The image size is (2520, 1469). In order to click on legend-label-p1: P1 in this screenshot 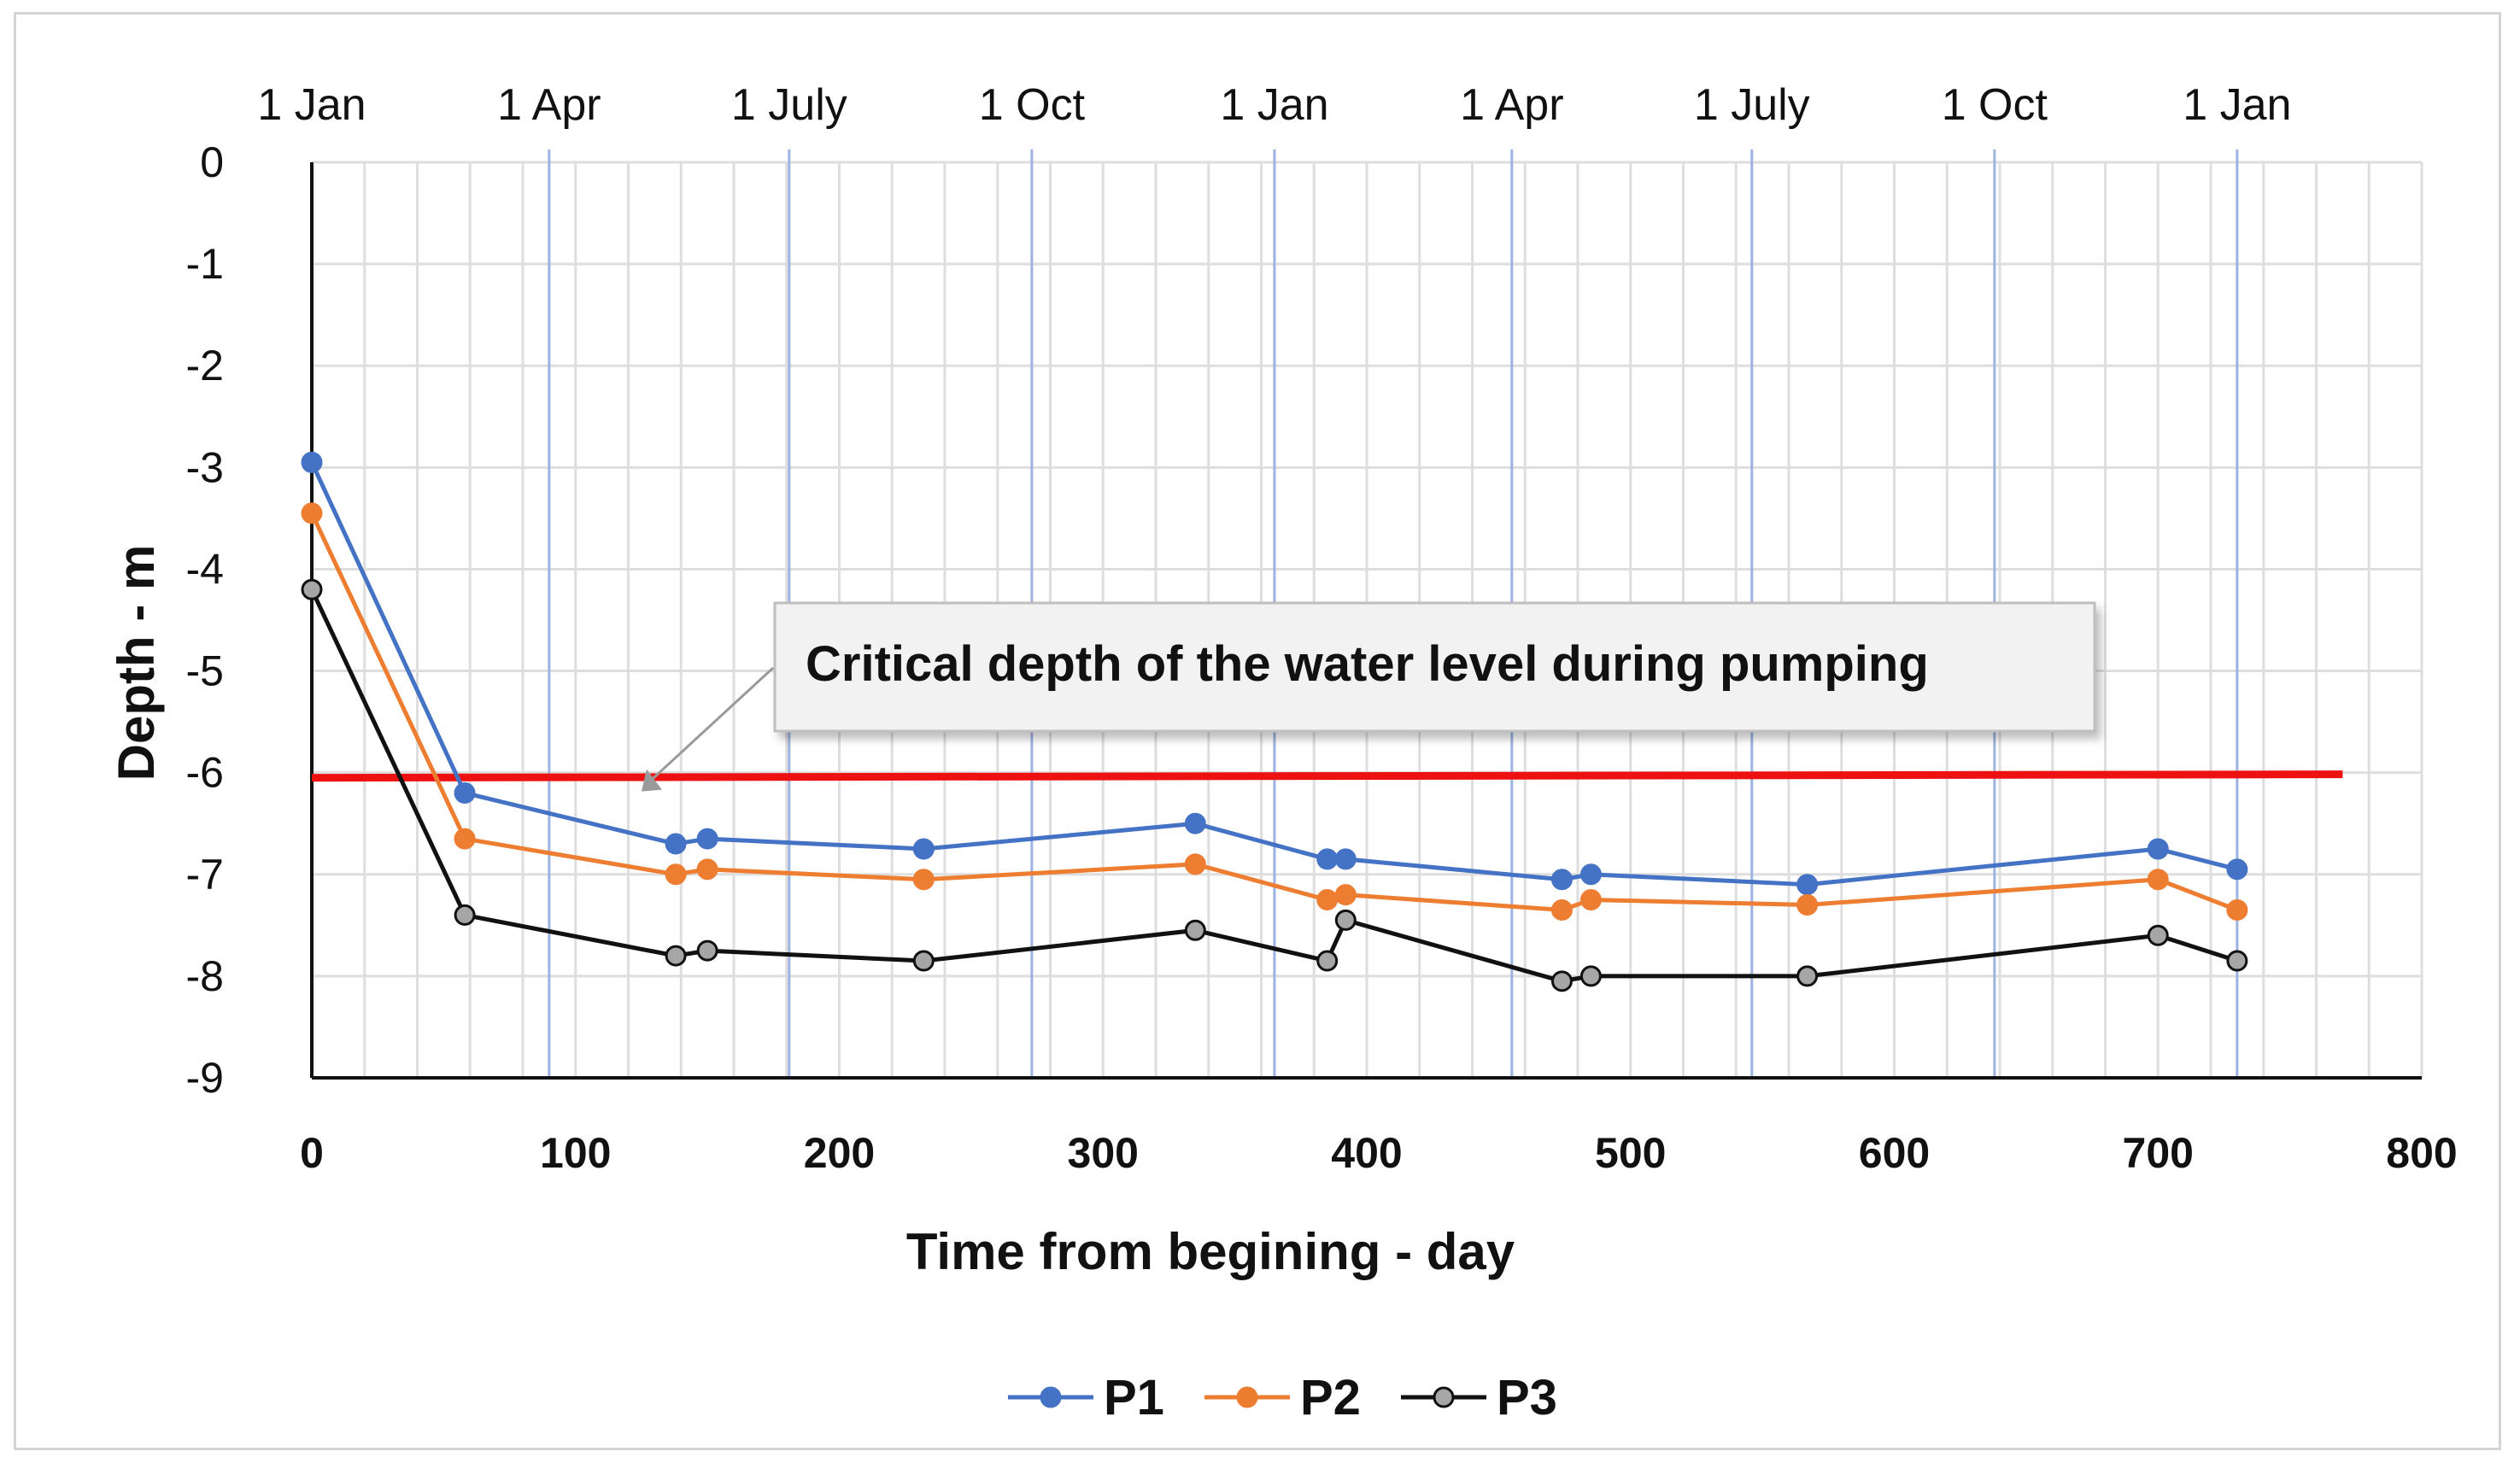, I will do `click(1134, 1397)`.